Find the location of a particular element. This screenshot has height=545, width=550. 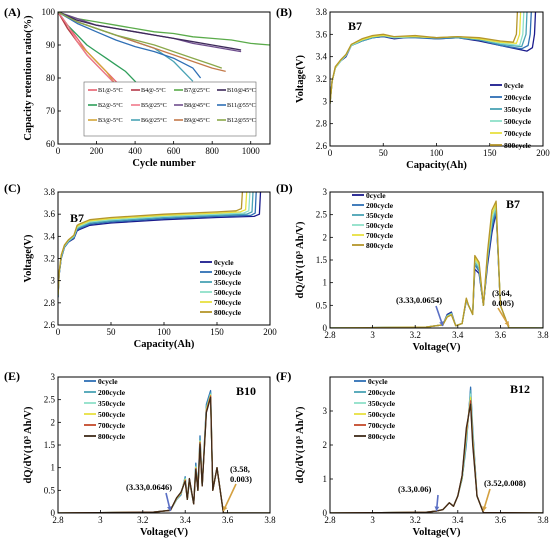

x-tick-label: 100 is located at coordinates (437, 153).